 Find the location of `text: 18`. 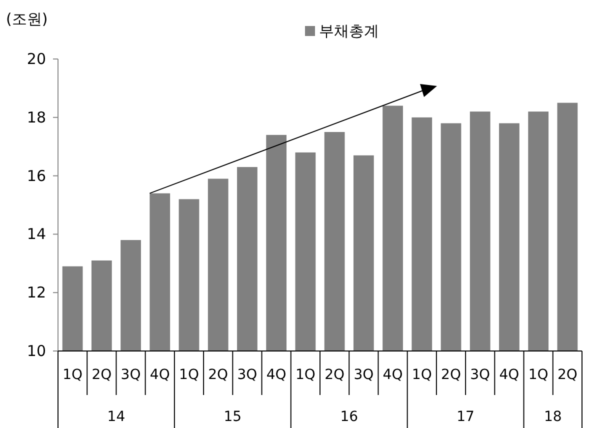

text: 18 is located at coordinates (553, 417).